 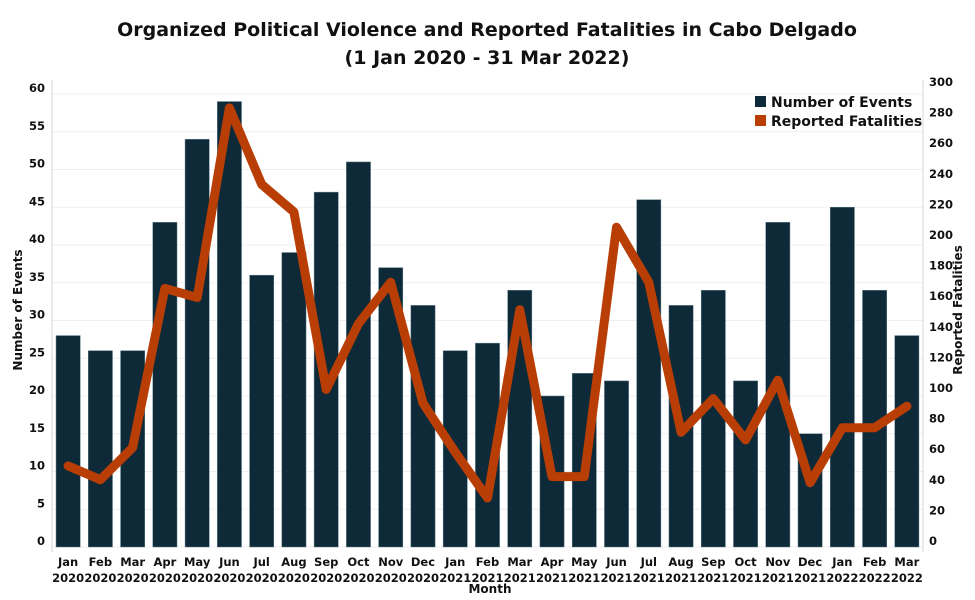 What do you see at coordinates (760, 120) in the screenshot?
I see `legend-swatch-fatalities` at bounding box center [760, 120].